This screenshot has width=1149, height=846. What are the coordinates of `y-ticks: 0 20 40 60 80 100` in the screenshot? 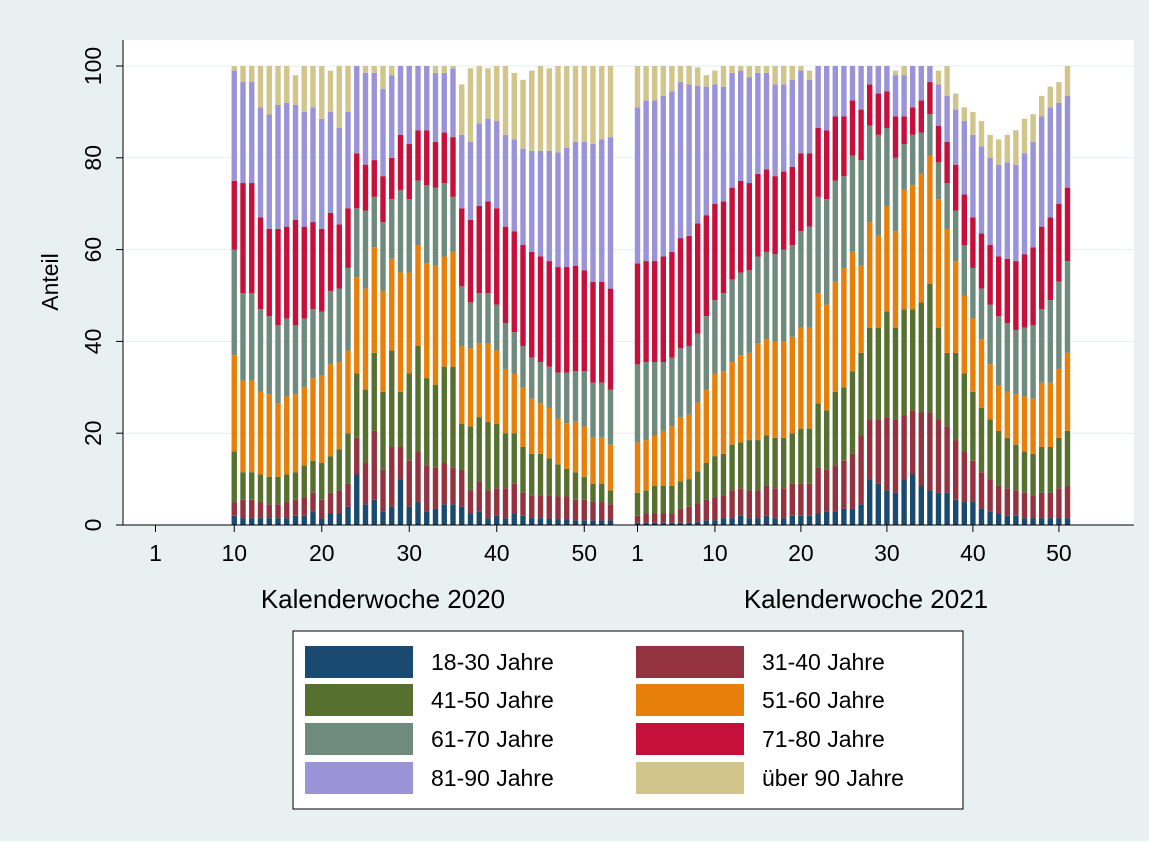 It's located at (101, 289).